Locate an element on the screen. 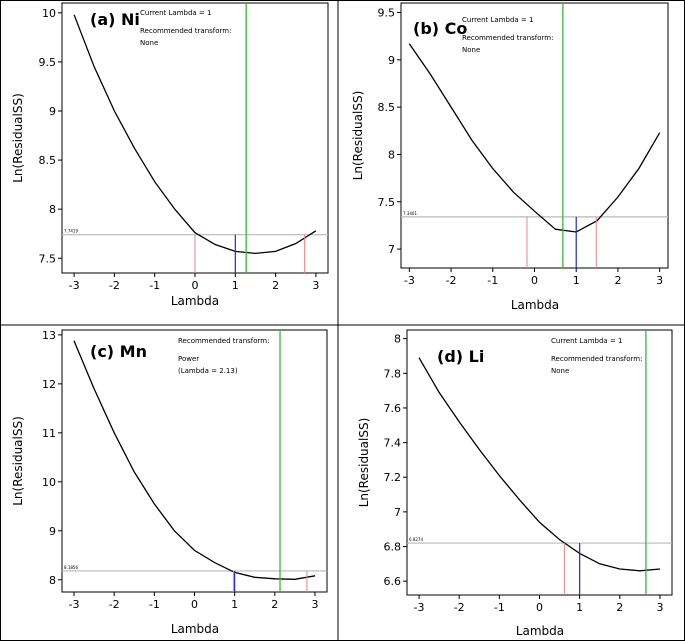  y-tick-label: 7.4 is located at coordinates (393, 443).